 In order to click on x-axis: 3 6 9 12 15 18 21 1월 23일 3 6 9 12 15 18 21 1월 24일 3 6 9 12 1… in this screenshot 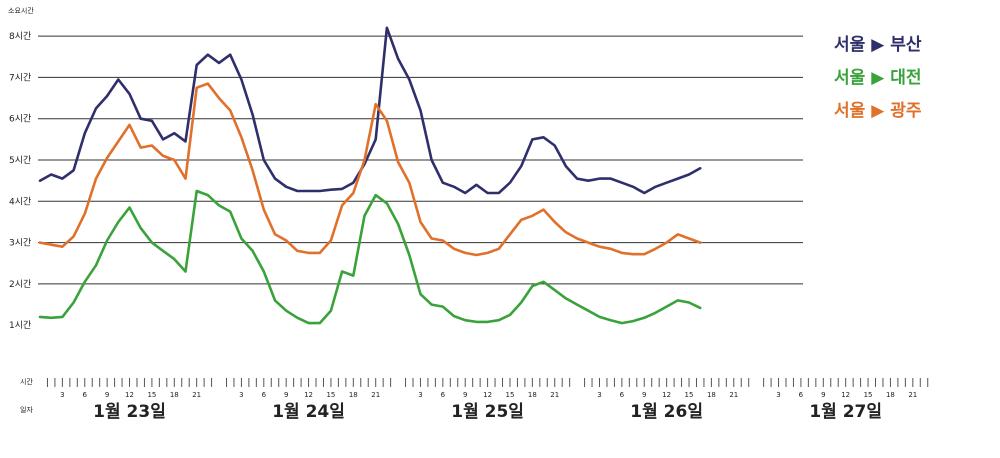, I will do `click(487, 400)`.